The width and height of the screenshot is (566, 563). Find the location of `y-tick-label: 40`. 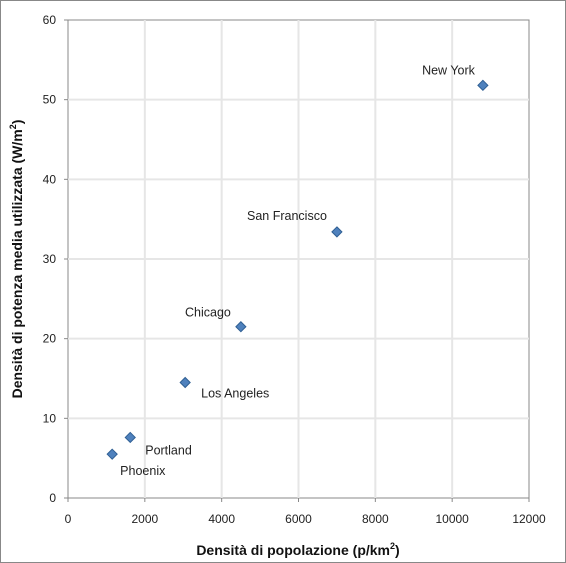

y-tick-label: 40 is located at coordinates (50, 179).